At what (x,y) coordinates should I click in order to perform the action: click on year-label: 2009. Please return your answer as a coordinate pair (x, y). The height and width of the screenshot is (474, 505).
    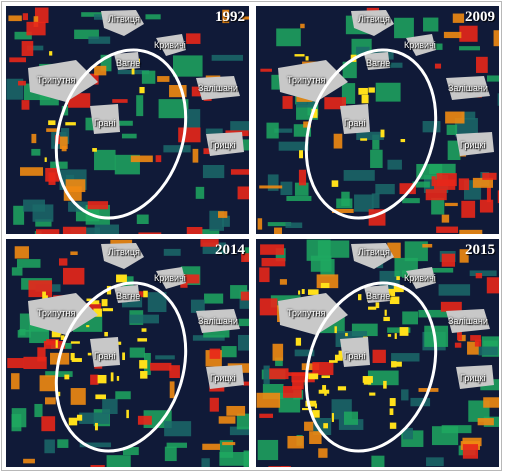
    Looking at the image, I should click on (480, 17).